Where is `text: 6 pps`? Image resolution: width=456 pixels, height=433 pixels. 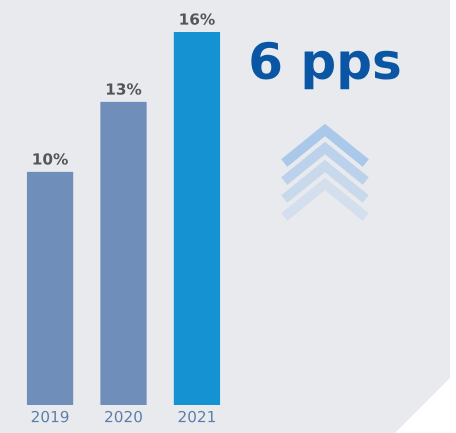 text: 6 pps is located at coordinates (325, 66).